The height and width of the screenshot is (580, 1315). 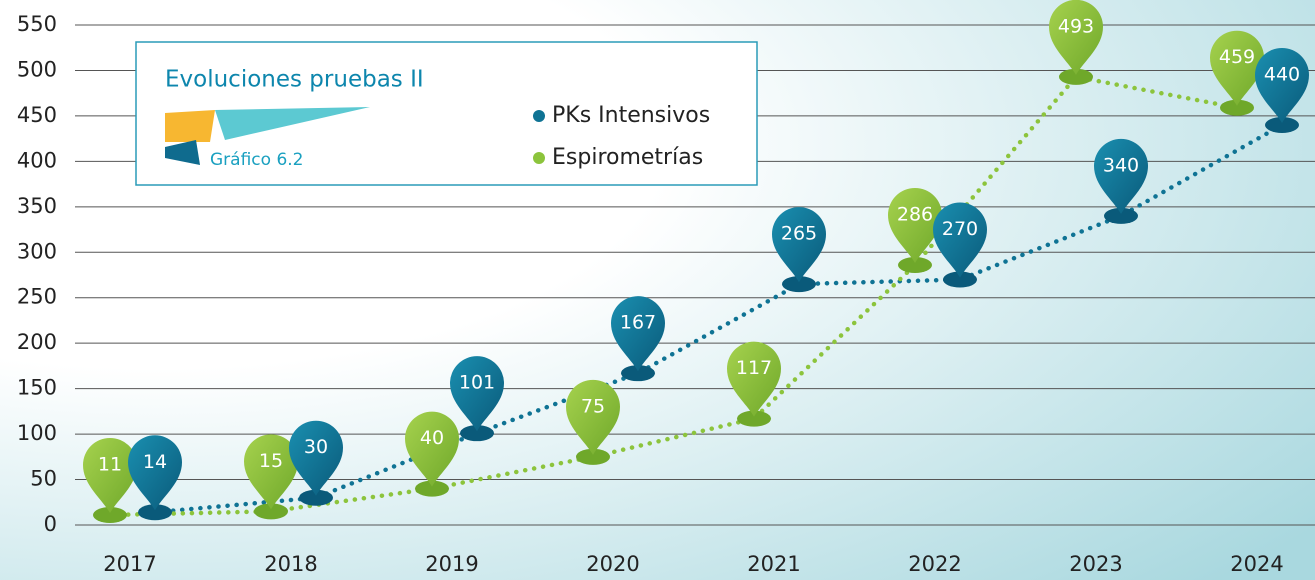 I want to click on pin: 265, so click(x=799, y=250).